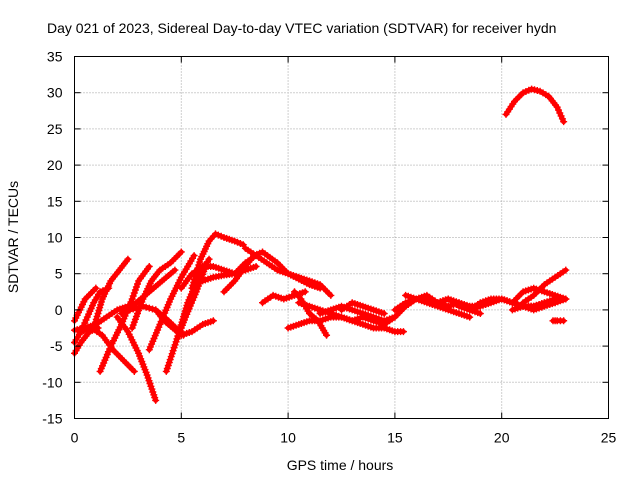 The image size is (640, 480). I want to click on y-tick-label: -5, so click(56, 346).